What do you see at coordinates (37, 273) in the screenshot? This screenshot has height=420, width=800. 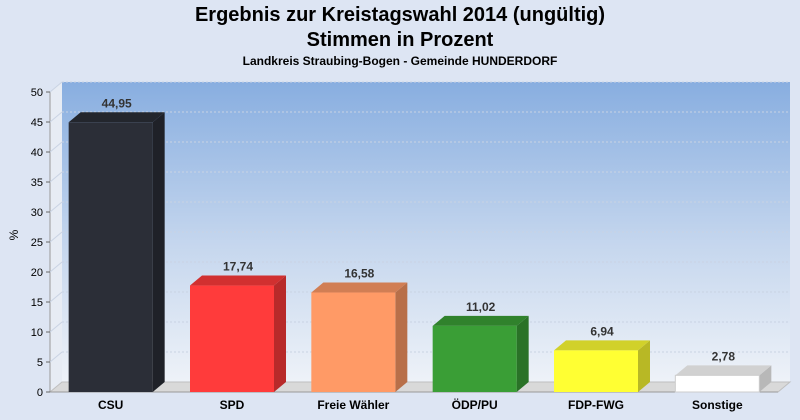 I see `y-tick-label: 20` at bounding box center [37, 273].